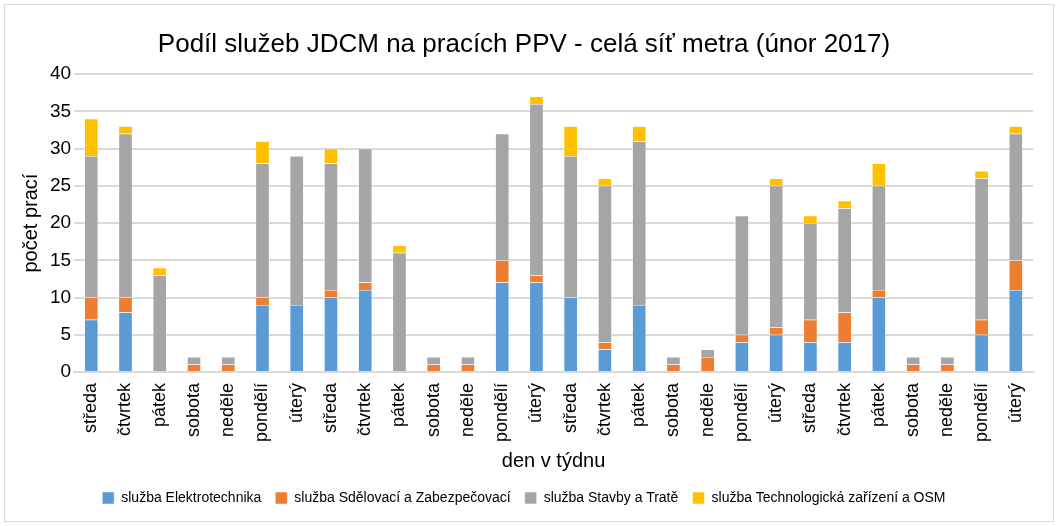 The width and height of the screenshot is (1059, 526). What do you see at coordinates (60, 147) in the screenshot?
I see `y-tick-label: 30` at bounding box center [60, 147].